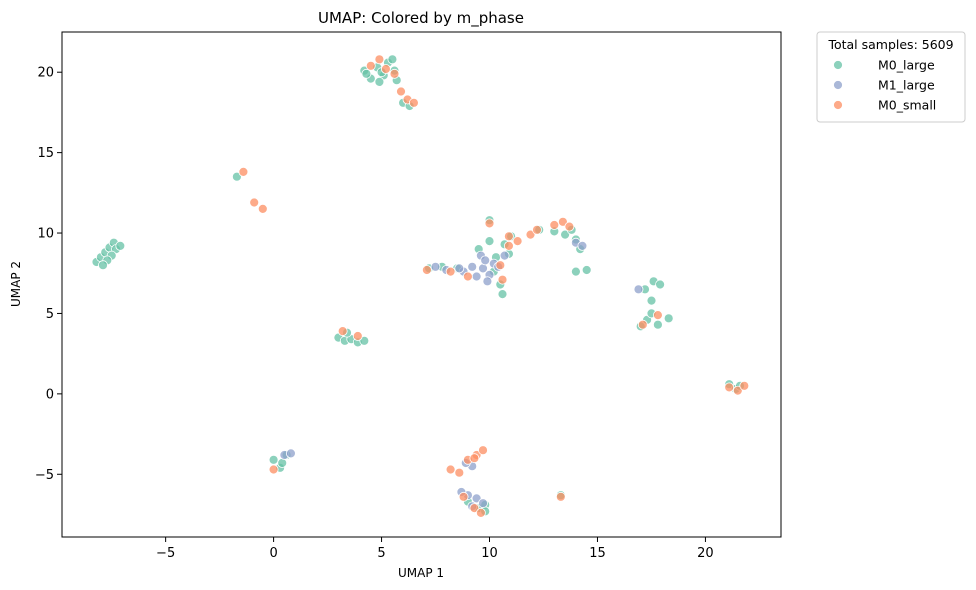  I want to click on legend-marker-m0-small, so click(838, 105).